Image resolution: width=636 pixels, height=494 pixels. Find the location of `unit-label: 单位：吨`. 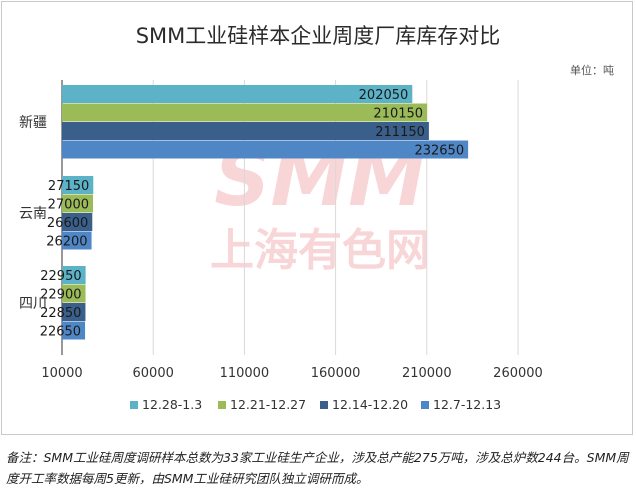

unit-label: 单位：吨 is located at coordinates (592, 70).